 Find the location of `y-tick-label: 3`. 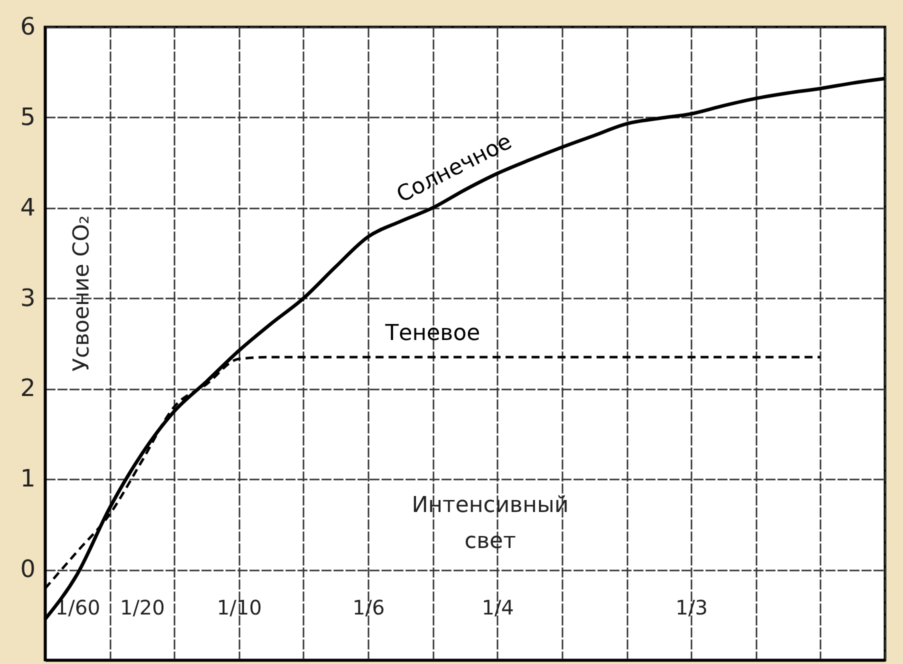

y-tick-label: 3 is located at coordinates (28, 298).